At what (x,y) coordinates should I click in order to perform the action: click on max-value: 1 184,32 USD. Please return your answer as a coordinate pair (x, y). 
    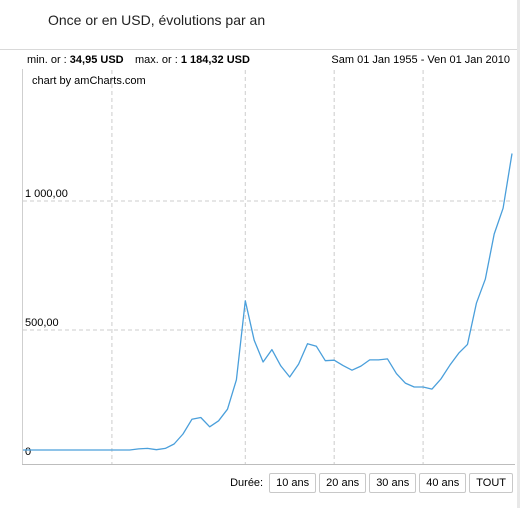
    Looking at the image, I should click on (215, 60).